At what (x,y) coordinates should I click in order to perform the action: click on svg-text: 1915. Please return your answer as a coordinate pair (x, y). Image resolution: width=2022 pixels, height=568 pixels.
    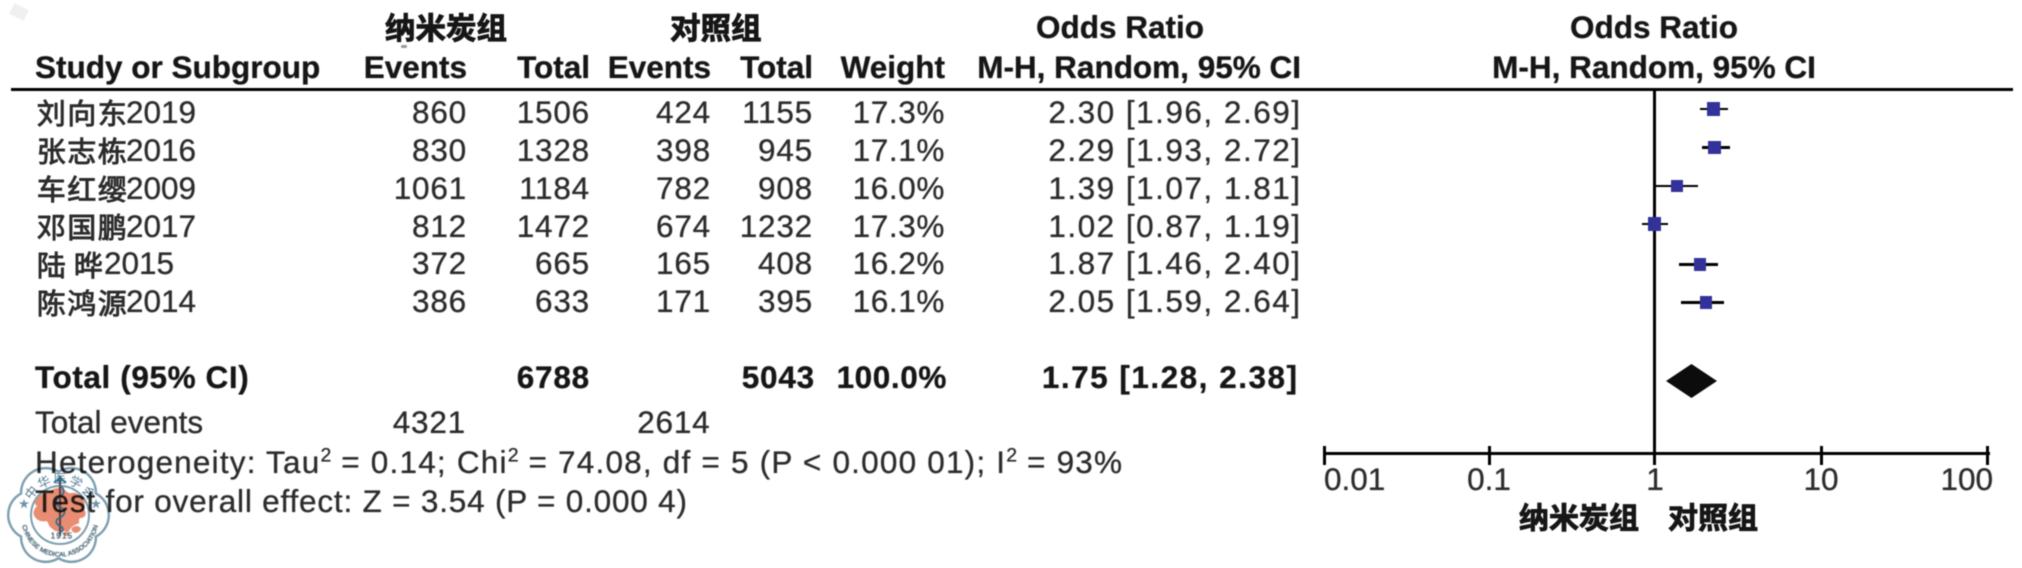
    Looking at the image, I should click on (62, 536).